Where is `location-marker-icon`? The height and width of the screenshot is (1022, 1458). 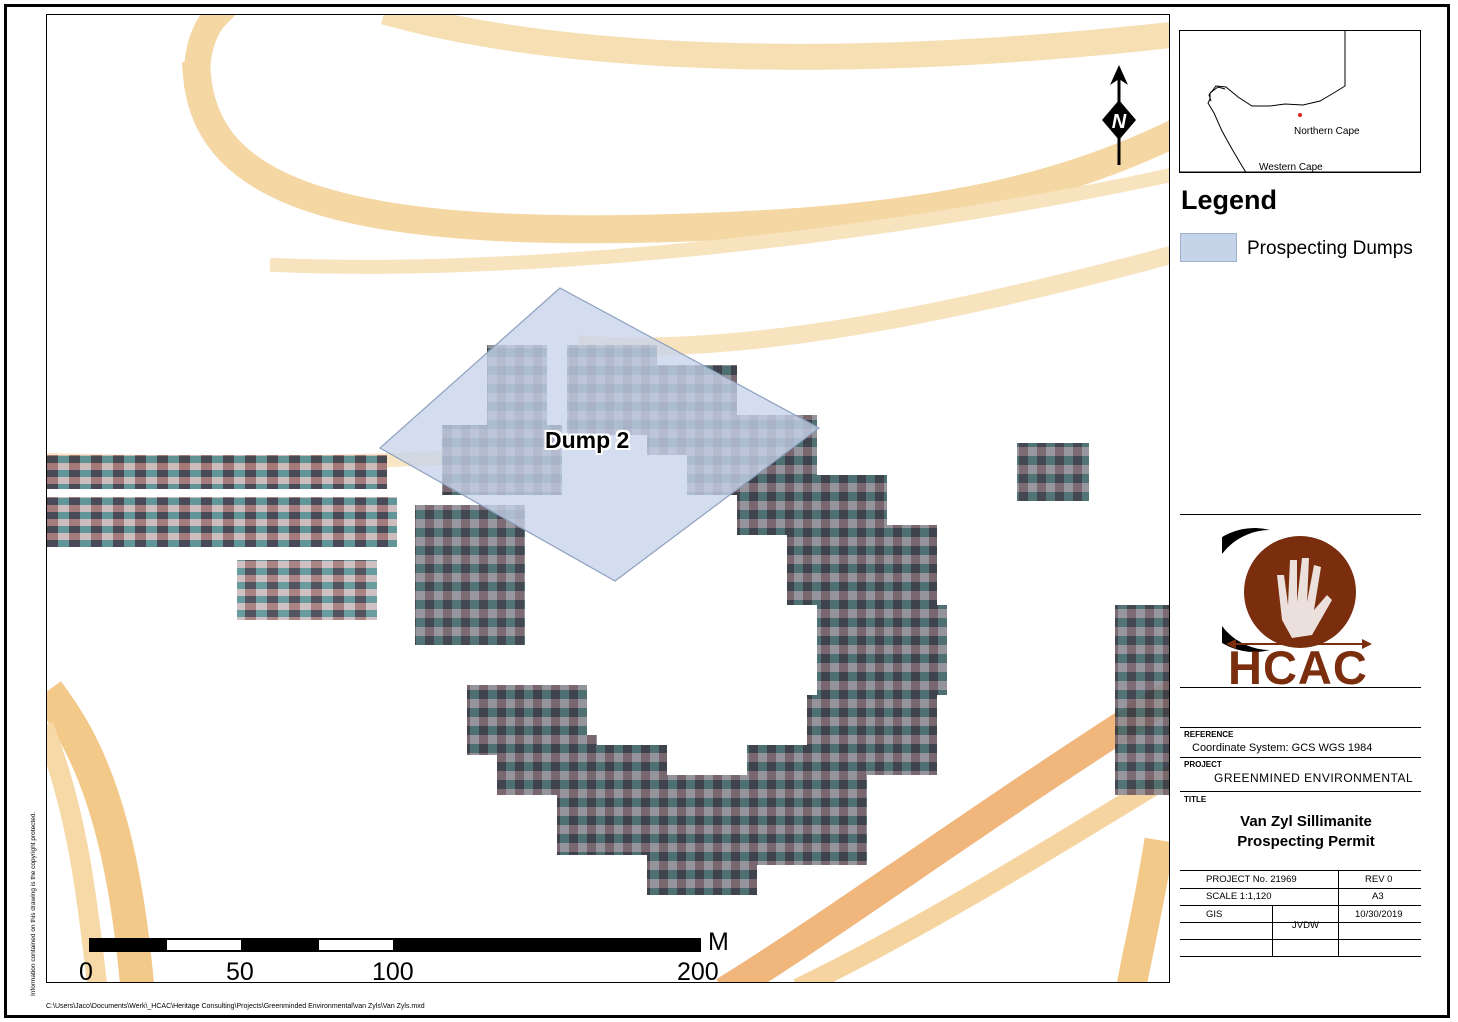 location-marker-icon is located at coordinates (1300, 115).